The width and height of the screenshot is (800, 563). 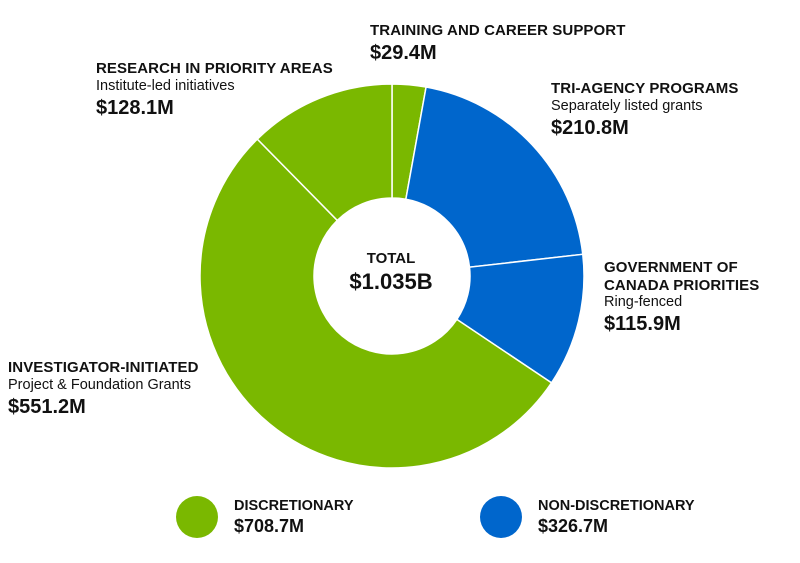 What do you see at coordinates (494, 177) in the screenshot?
I see `donut-slice-tri-agency-programs` at bounding box center [494, 177].